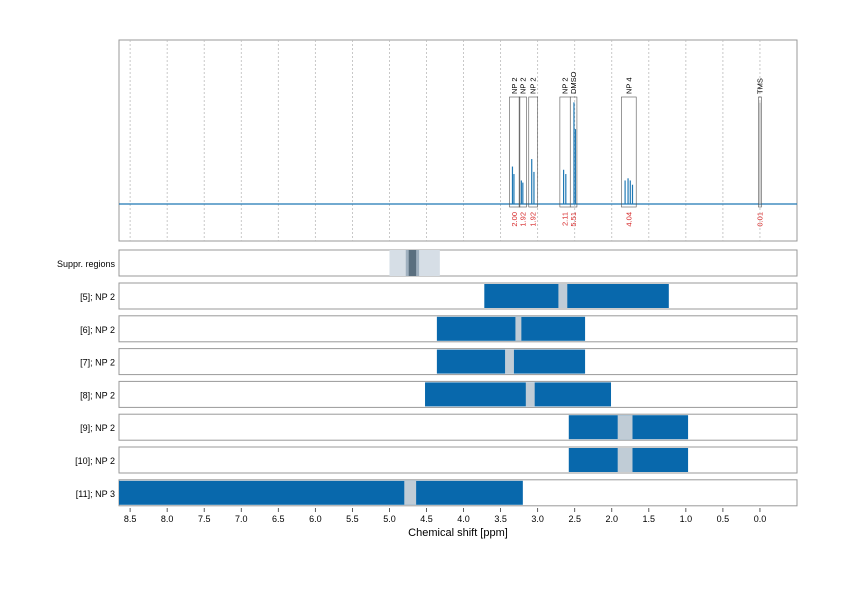 The width and height of the screenshot is (842, 595). I want to click on x-tick-label: 1.5, so click(649, 519).